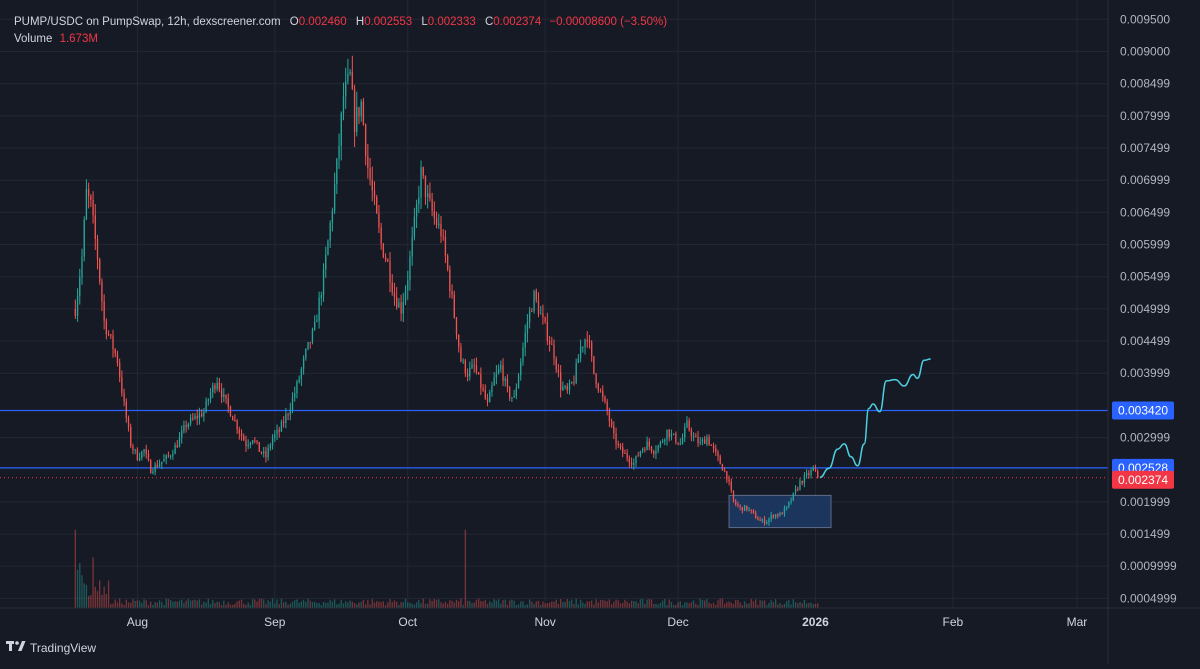 The height and width of the screenshot is (669, 1200). I want to click on time-tick-label: Oct, so click(407, 622).